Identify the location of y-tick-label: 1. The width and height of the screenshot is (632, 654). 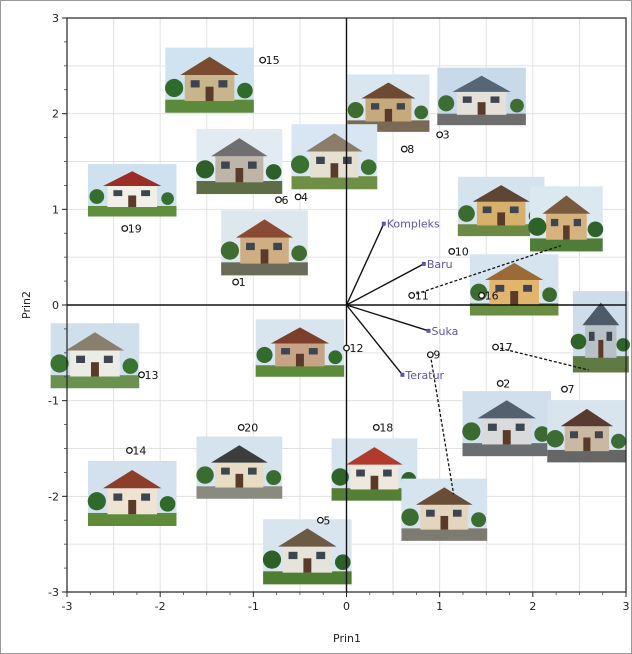
(55, 209).